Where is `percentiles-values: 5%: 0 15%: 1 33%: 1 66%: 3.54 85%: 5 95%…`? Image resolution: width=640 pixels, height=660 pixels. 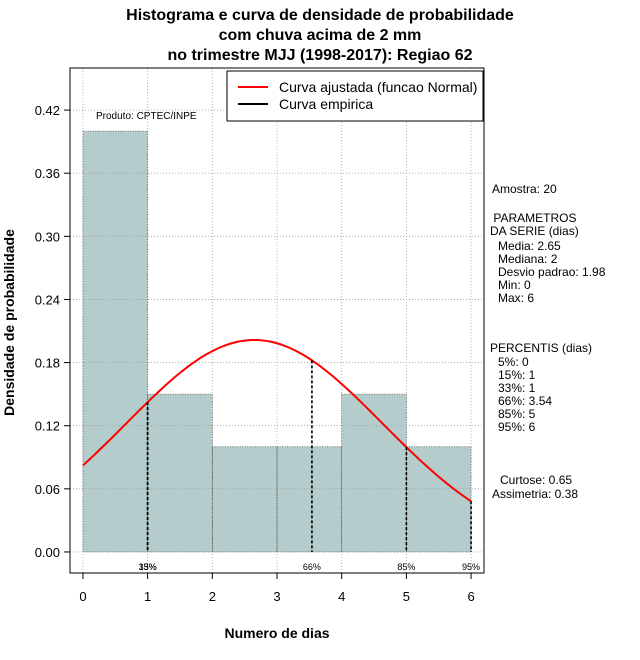
percentiles-values: 5%: 0 15%: 1 33%: 1 66%: 3.54 85%: 5 95%… is located at coordinates (525, 394).